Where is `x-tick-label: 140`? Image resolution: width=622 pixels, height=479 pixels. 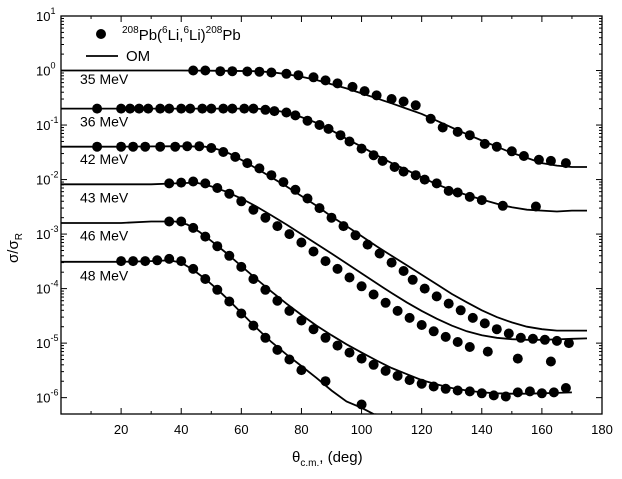
x-tick-label: 140 is located at coordinates (482, 429).